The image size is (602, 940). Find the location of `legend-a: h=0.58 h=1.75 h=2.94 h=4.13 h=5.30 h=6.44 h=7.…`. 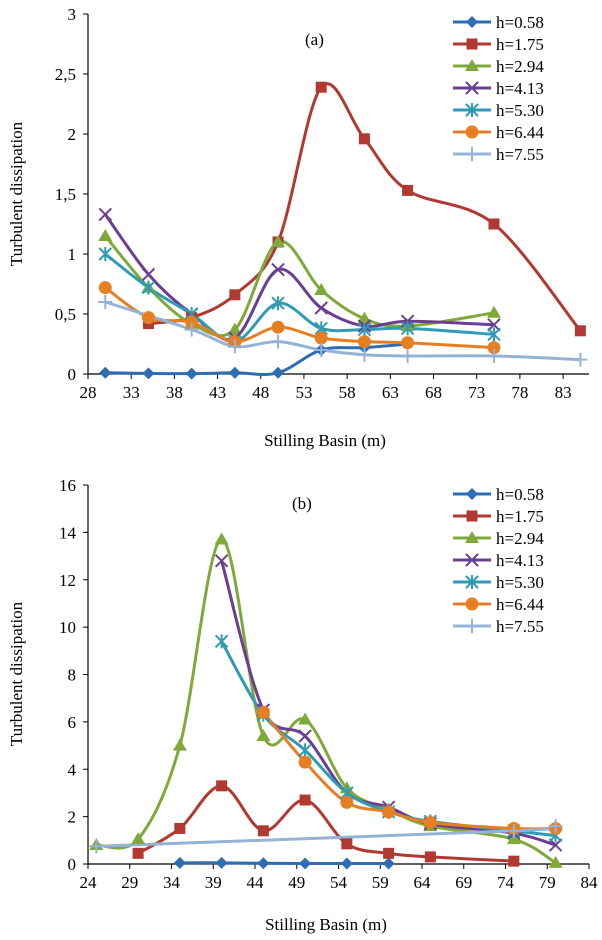

legend-a: h=0.58 h=1.75 h=2.94 h=4.13 h=5.30 h=6.44 h=7.… is located at coordinates (498, 88).